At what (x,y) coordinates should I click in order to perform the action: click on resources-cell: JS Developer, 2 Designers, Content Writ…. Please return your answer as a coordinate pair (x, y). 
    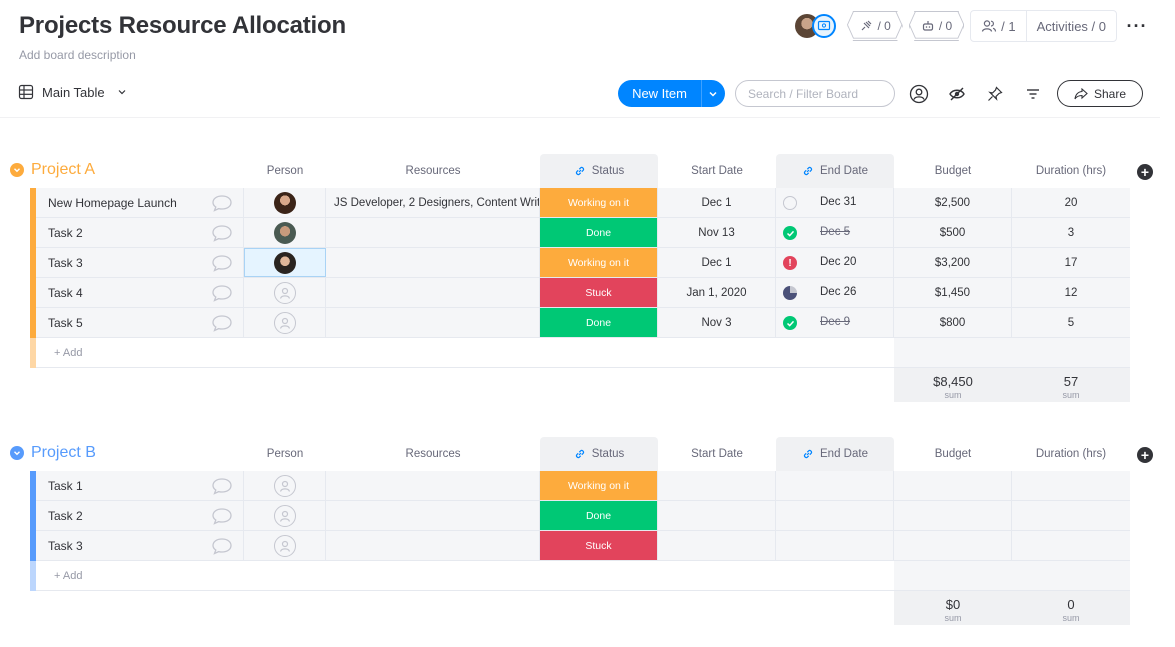
    Looking at the image, I should click on (433, 202).